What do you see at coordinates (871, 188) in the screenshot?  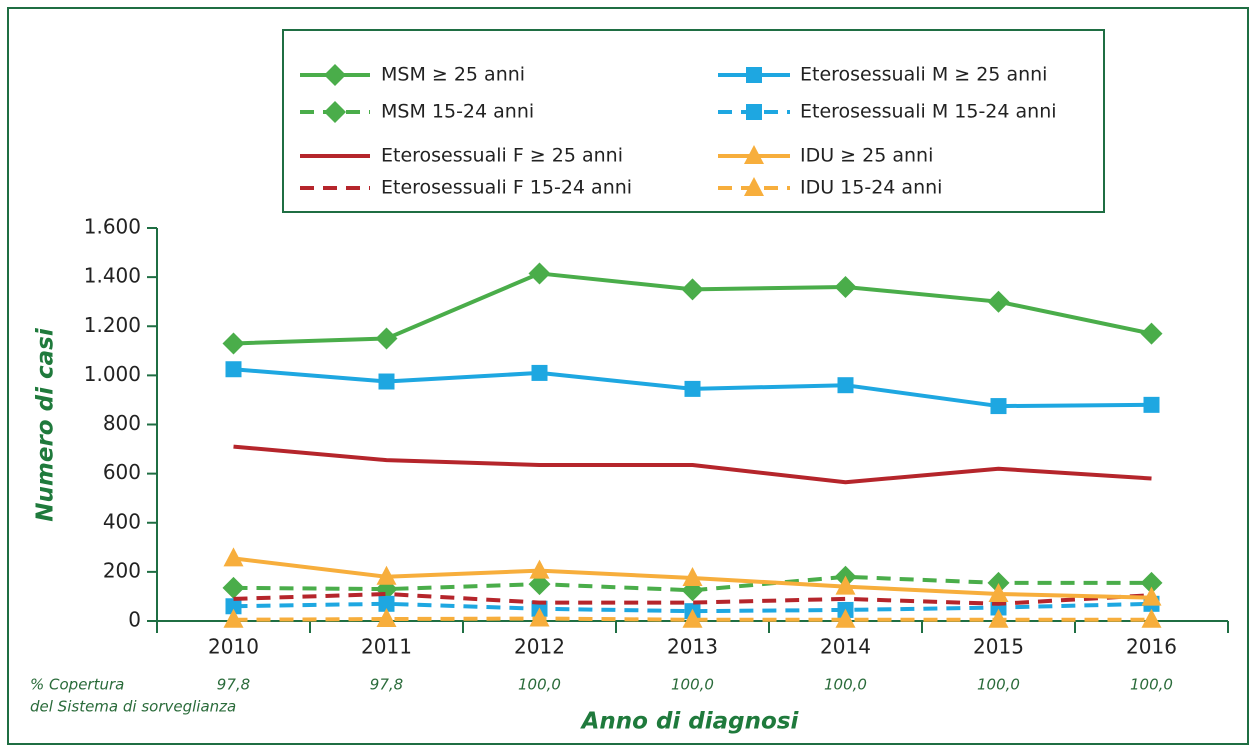 I see `legend-label: IDU 15-24 anni` at bounding box center [871, 188].